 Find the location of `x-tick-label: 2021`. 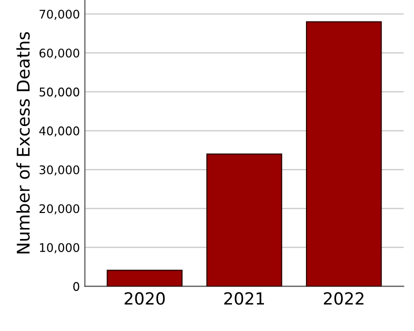

x-tick-label: 2021 is located at coordinates (244, 298).